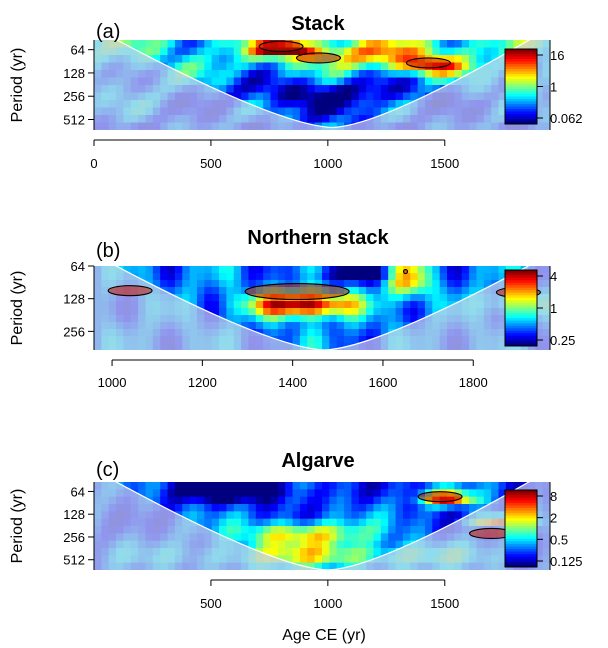 The image size is (608, 648). What do you see at coordinates (559, 539) in the screenshot?
I see `colorbar-tick-label: 0.5` at bounding box center [559, 539].